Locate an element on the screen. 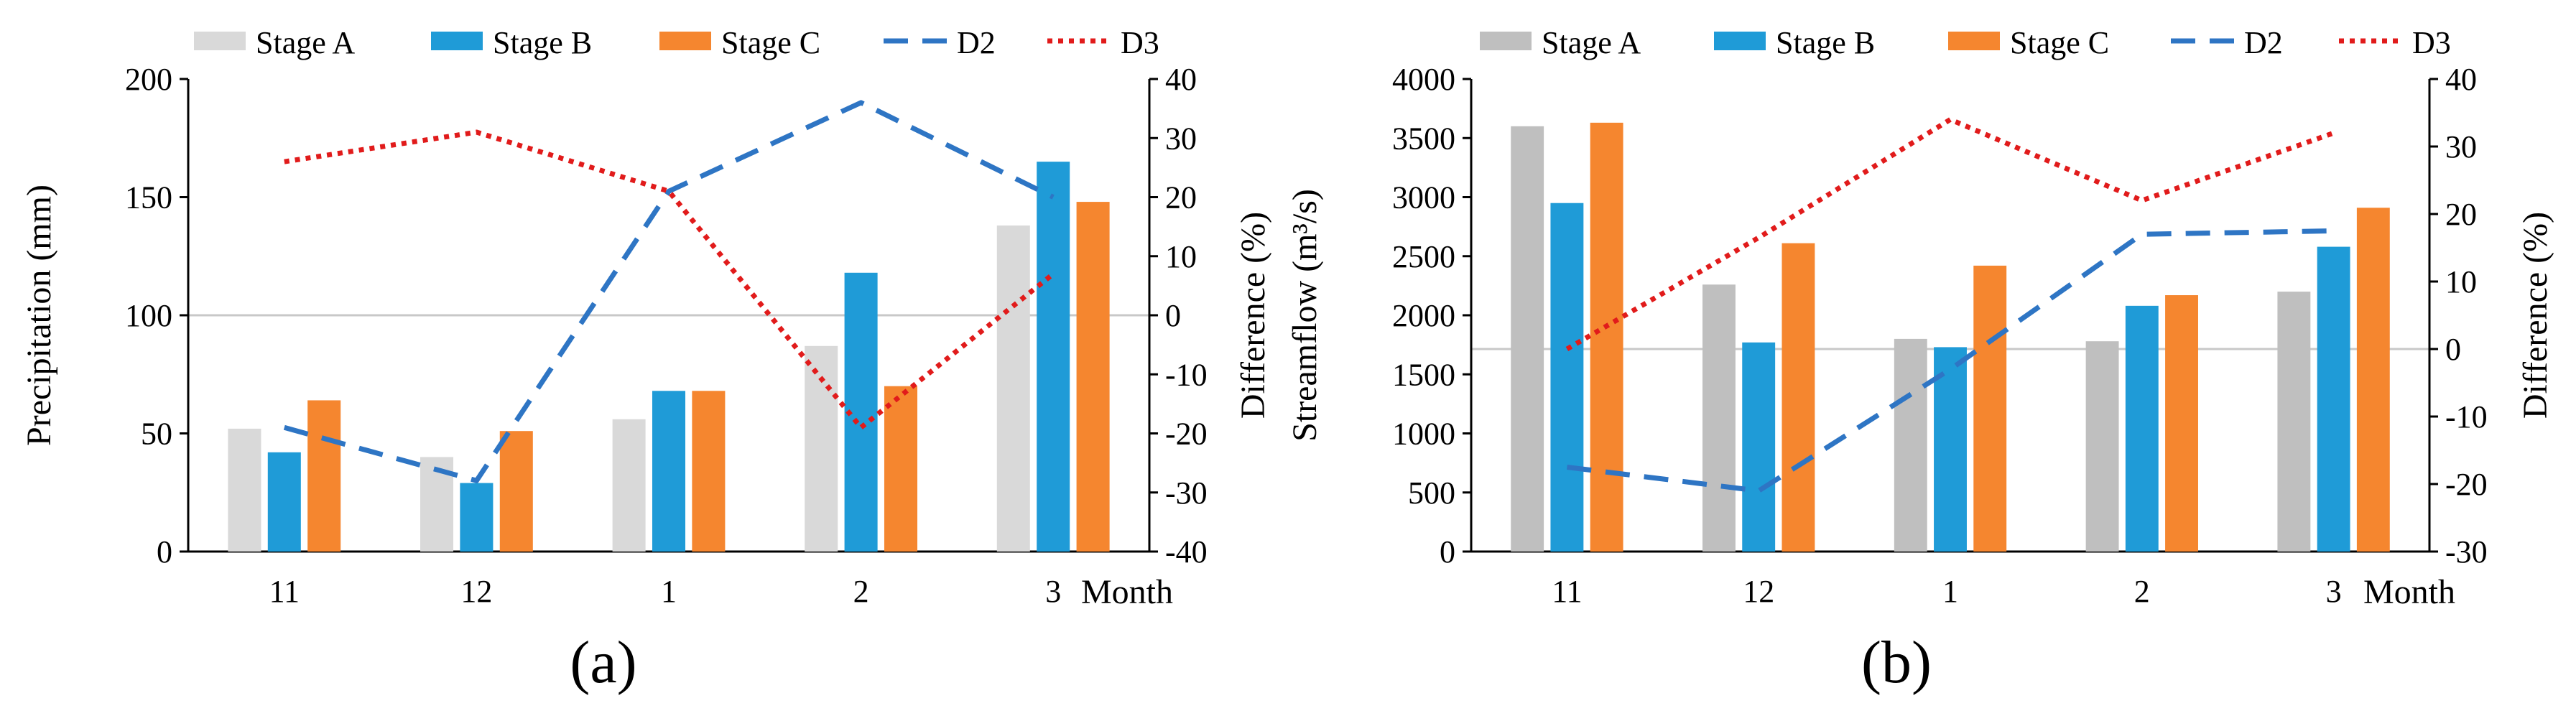 The width and height of the screenshot is (2576, 716). y-tick-label: 3000 is located at coordinates (1423, 197).